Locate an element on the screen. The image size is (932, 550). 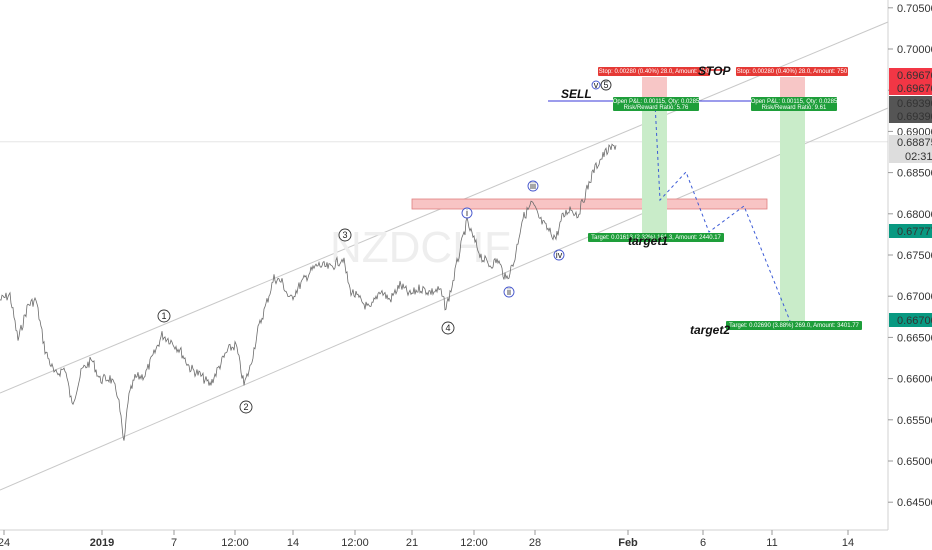
svg-text: 4 is located at coordinates (447, 328).